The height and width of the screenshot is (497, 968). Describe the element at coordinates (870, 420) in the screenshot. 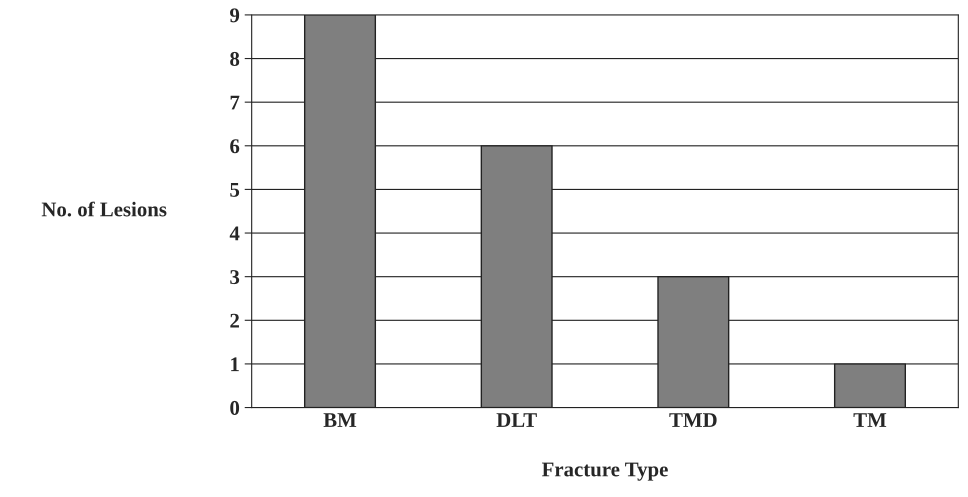

I see `x-tick-label: TM` at that location.